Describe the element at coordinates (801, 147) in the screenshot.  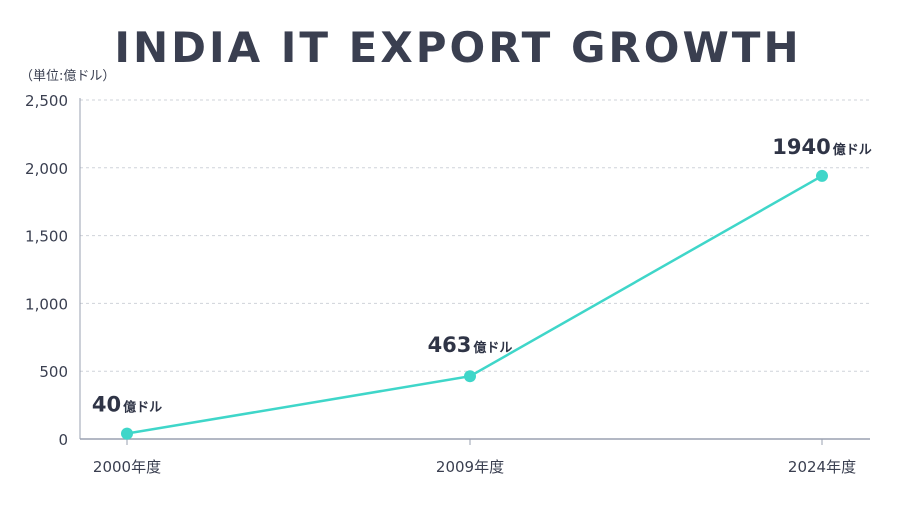
I see `data-label-number: 1940` at that location.